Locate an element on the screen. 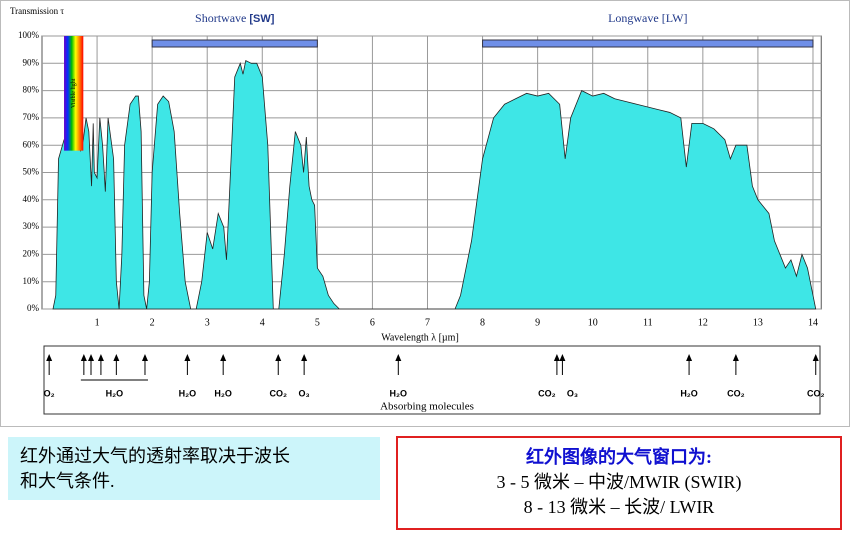 This screenshot has width=851, height=537. band-label: Longwave [LW] is located at coordinates (647, 18).